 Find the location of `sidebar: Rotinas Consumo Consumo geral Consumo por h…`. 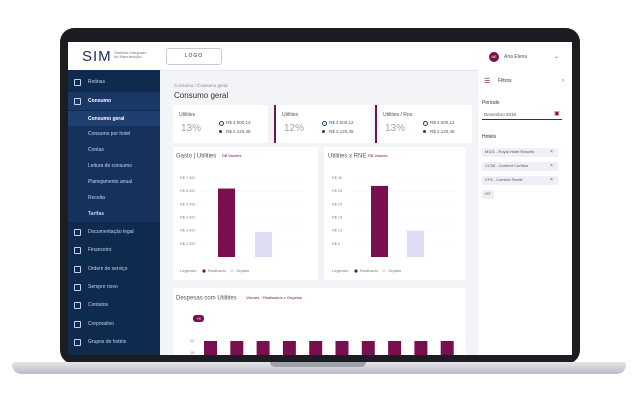

sidebar: Rotinas Consumo Consumo geral Consumo por h… is located at coordinates (114, 212).